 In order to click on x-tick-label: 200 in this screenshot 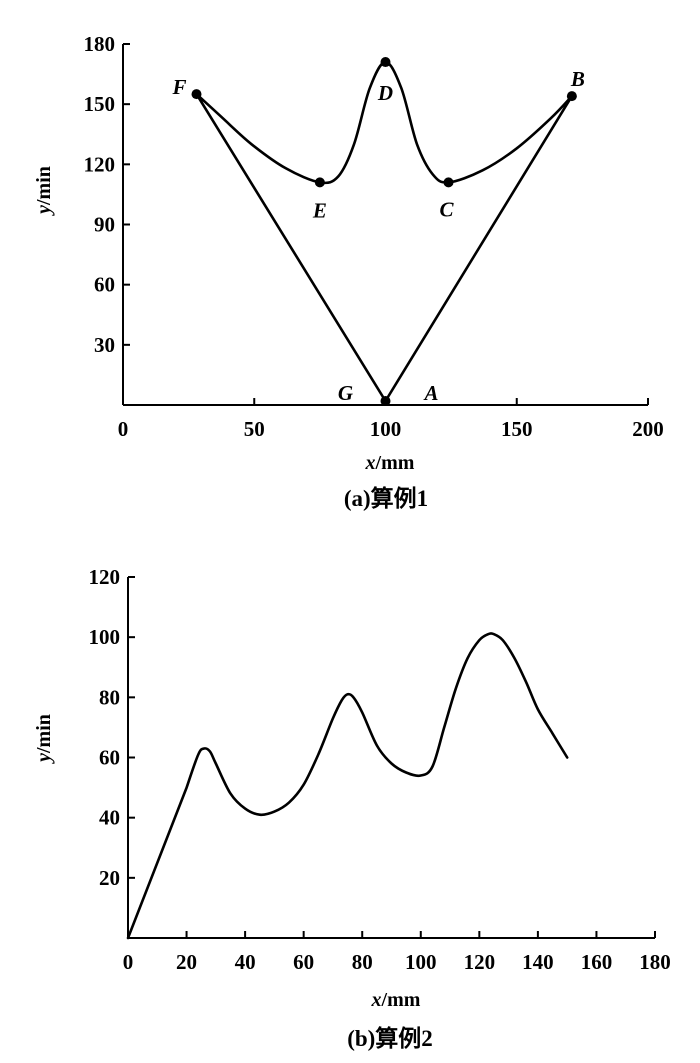, I will do `click(648, 429)`.